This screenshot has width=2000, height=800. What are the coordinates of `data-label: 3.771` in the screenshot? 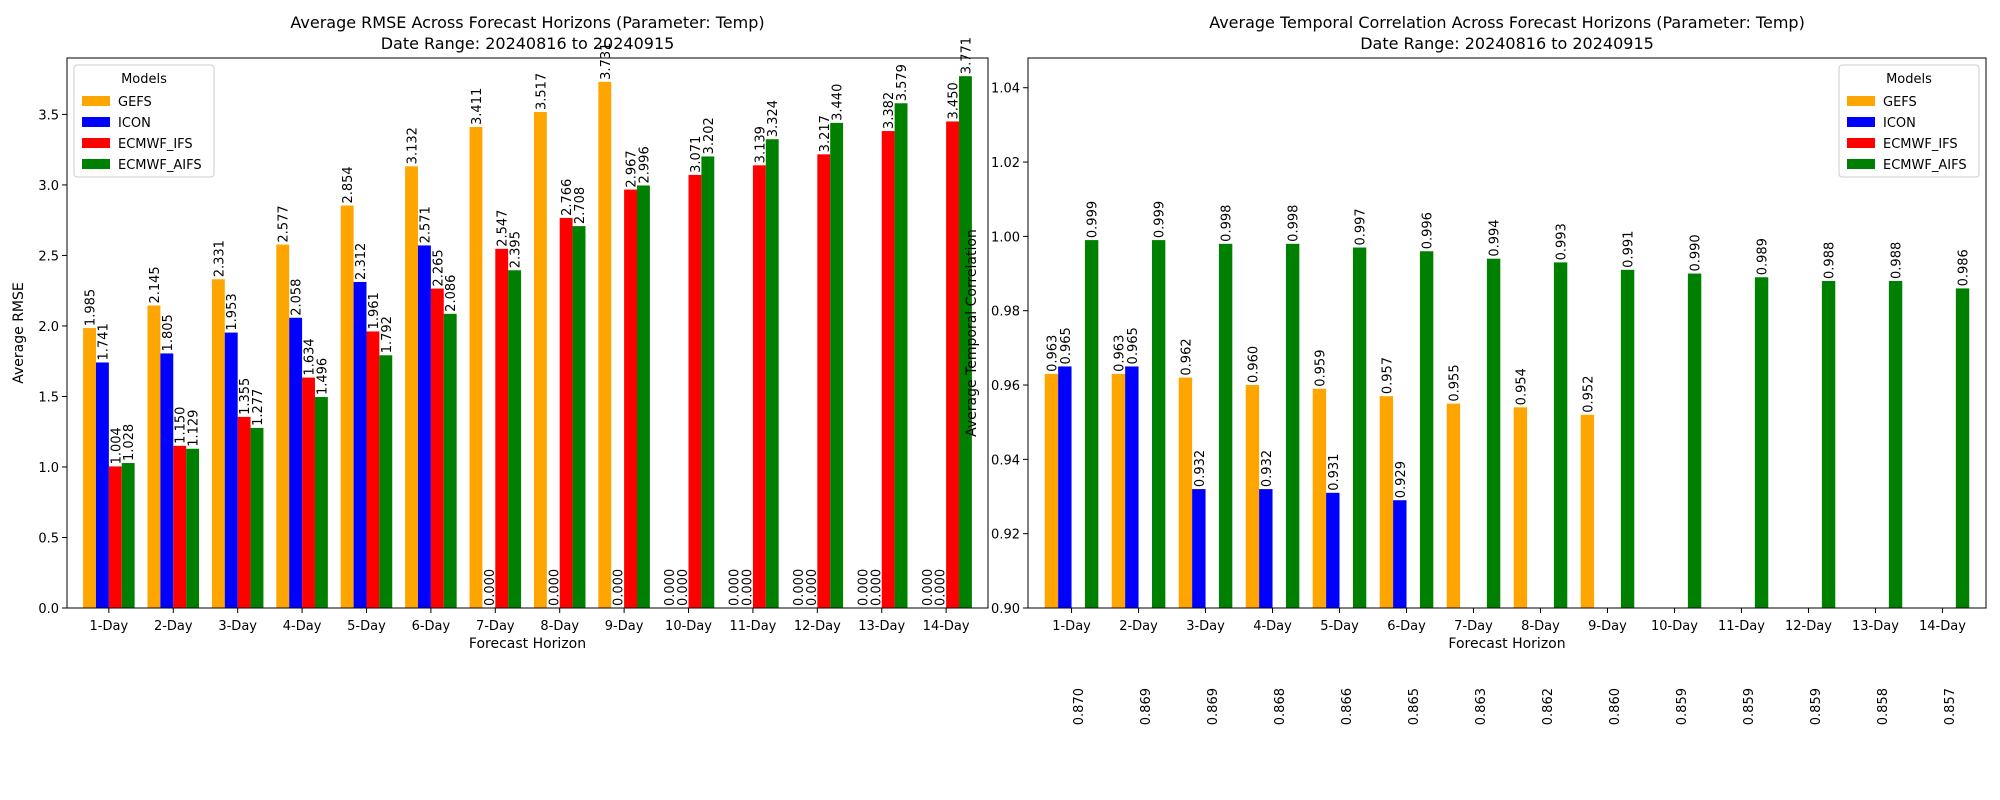 It's located at (966, 55).